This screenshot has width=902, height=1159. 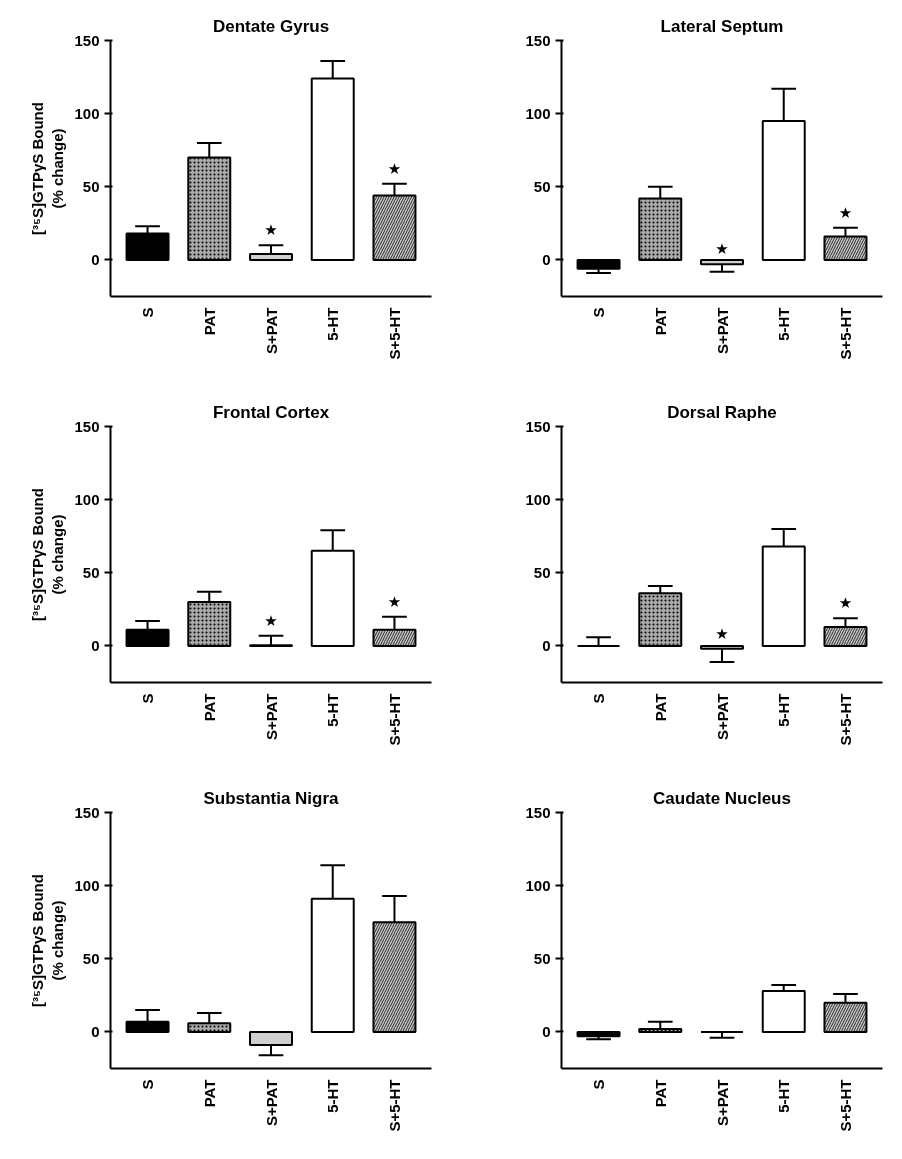 I want to click on chart-title: Lateral Septum, so click(x=722, y=26).